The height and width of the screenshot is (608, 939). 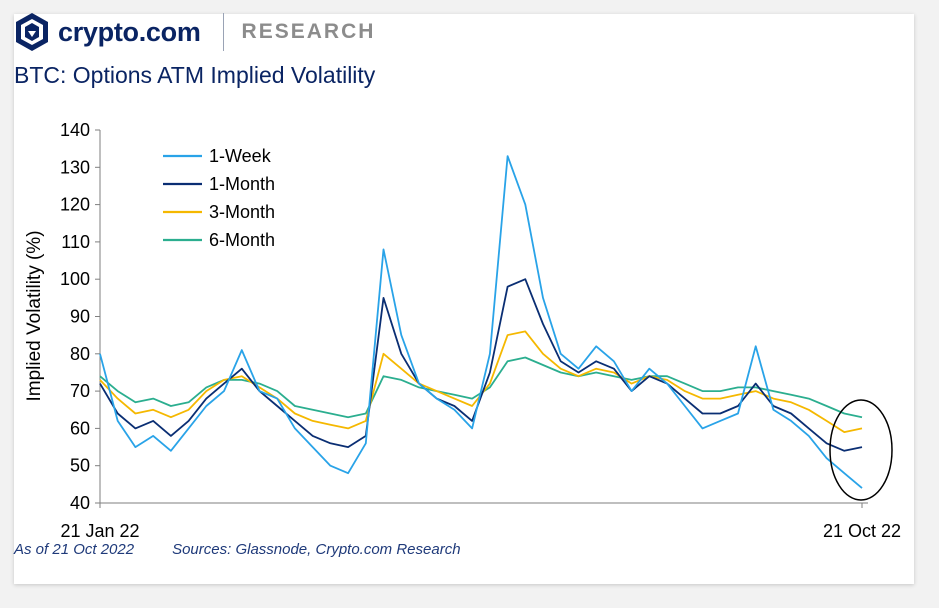 I want to click on brand-header: crypto.com RESEARCH, so click(x=194, y=32).